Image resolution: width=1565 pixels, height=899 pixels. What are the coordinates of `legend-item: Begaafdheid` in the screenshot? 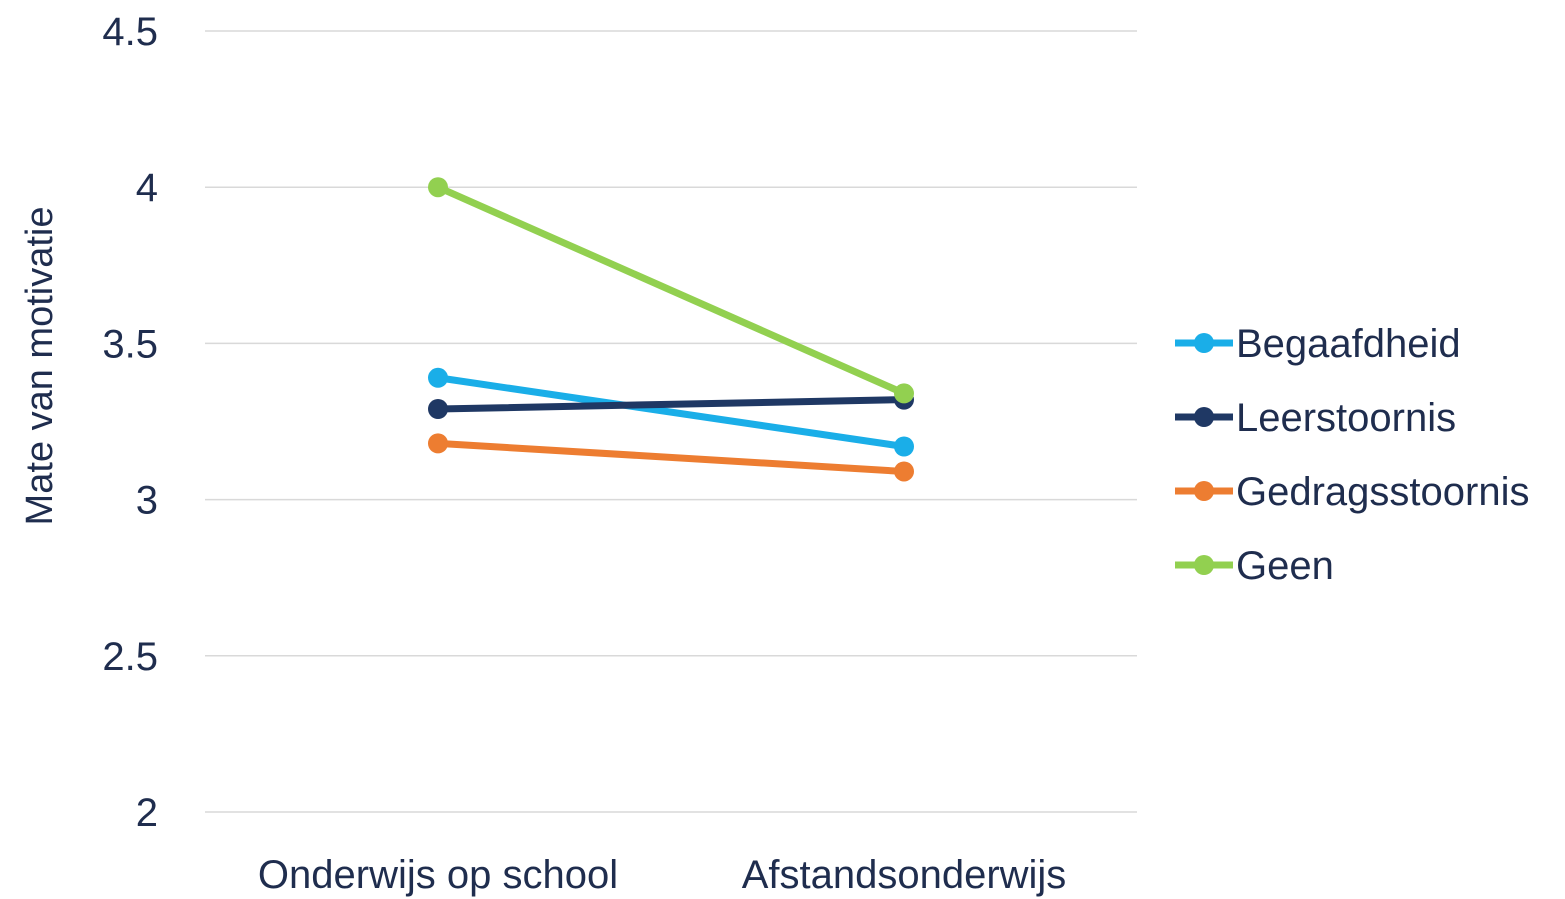 It's located at (1318, 344).